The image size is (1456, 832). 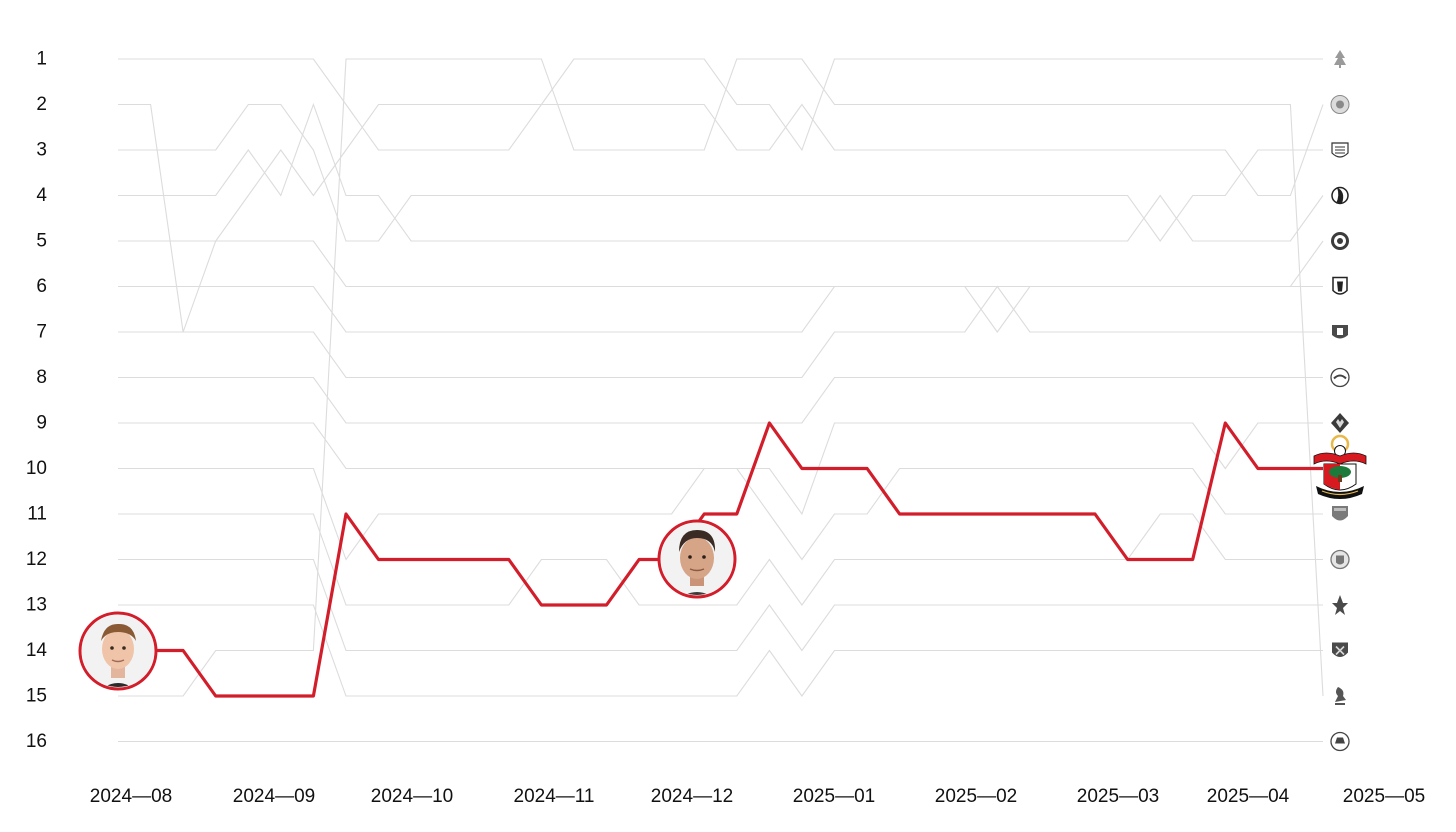 I want to click on x-tick-label: 2025—02, so click(x=976, y=796).